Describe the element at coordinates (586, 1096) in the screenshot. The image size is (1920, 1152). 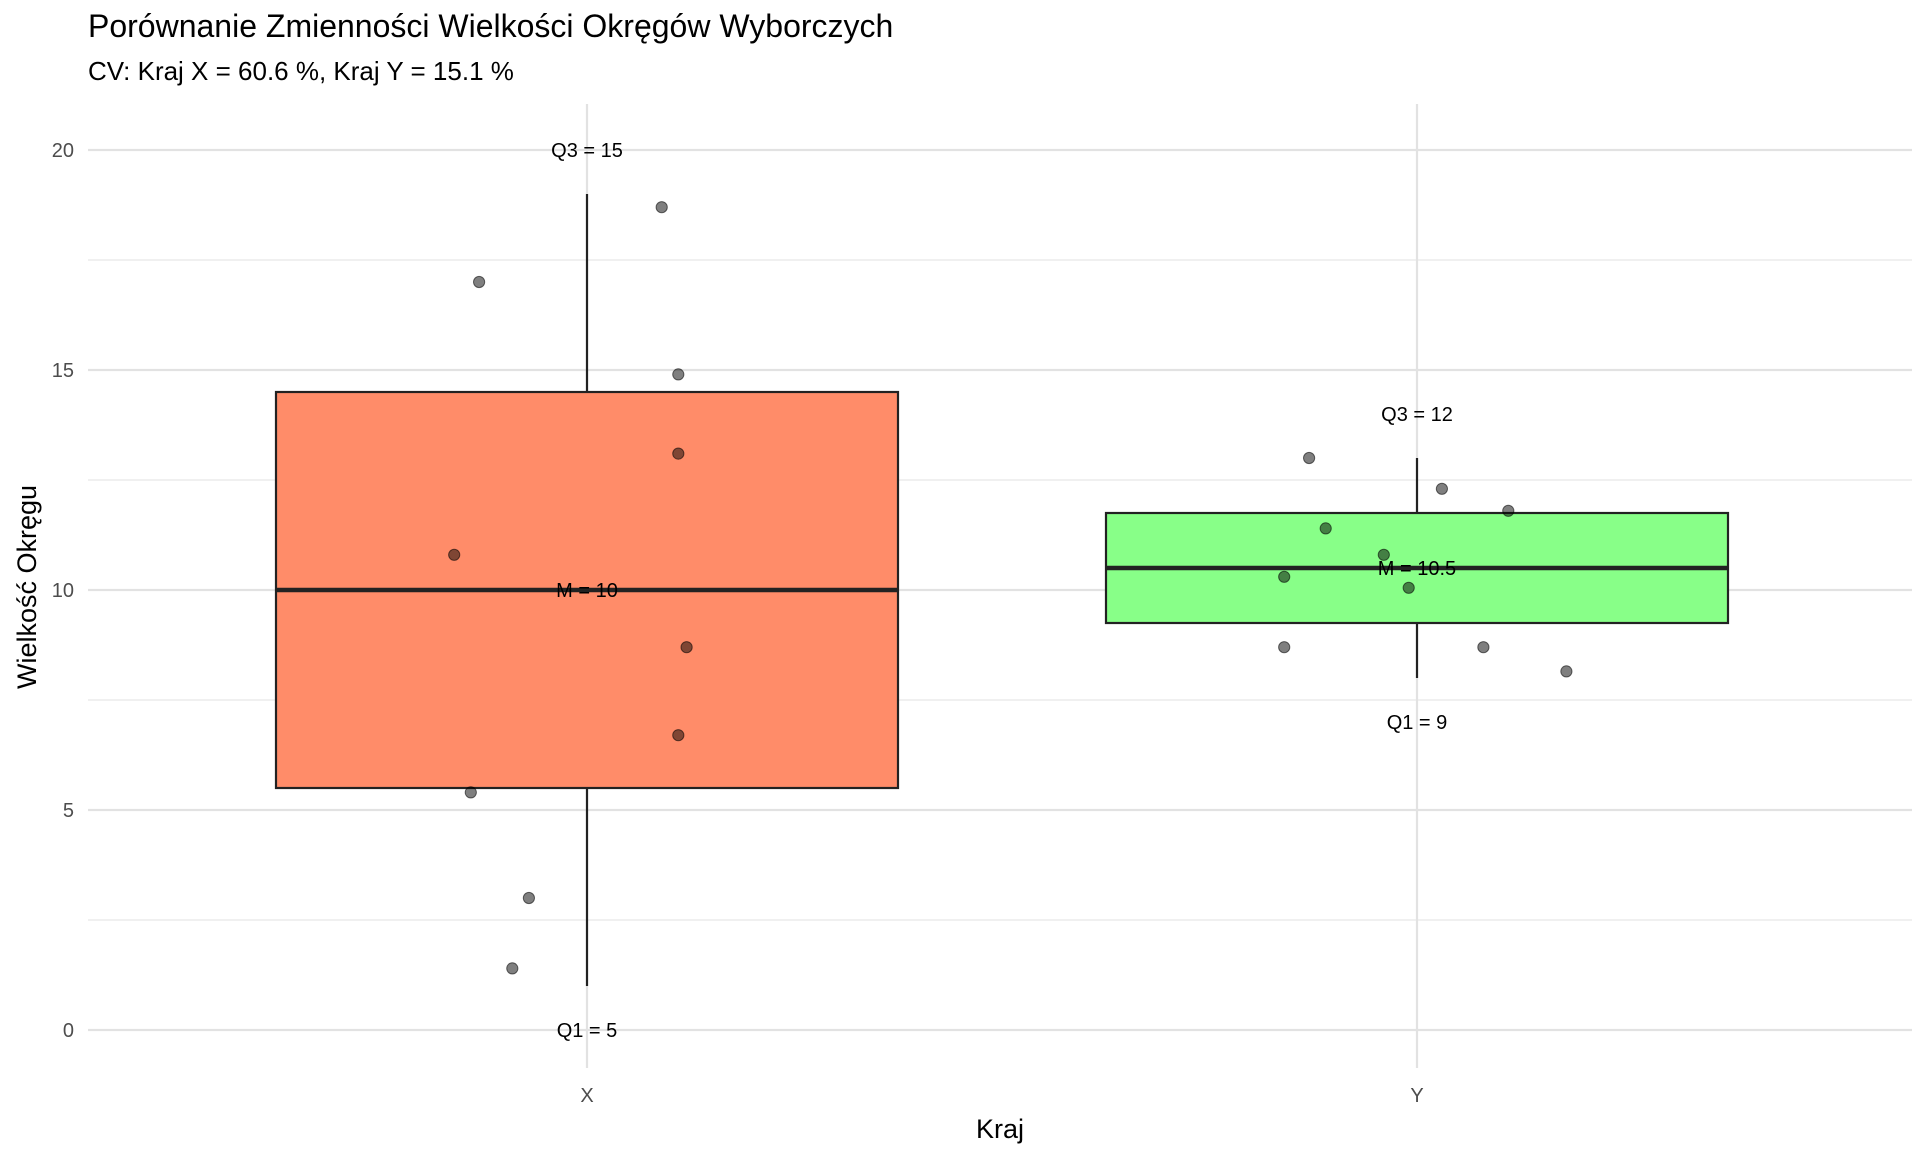
I see `x-tick-label: X` at that location.